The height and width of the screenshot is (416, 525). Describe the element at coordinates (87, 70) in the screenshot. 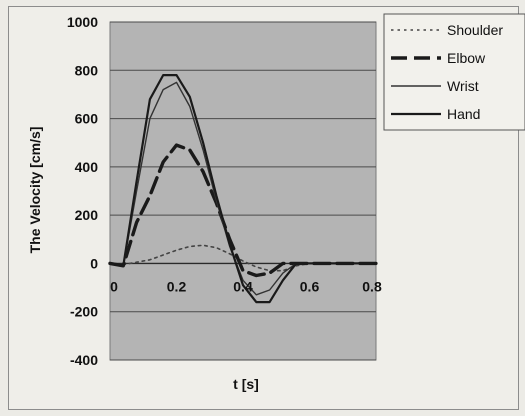

I see `y-tick-label: 800` at that location.